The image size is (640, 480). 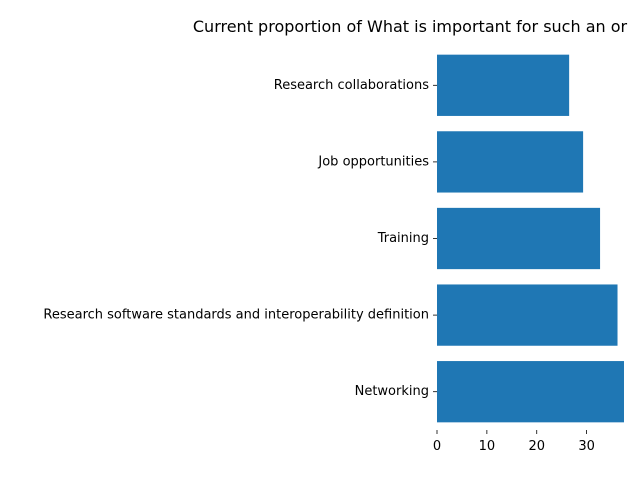 I want to click on x-tick-label: 30, so click(x=586, y=446).